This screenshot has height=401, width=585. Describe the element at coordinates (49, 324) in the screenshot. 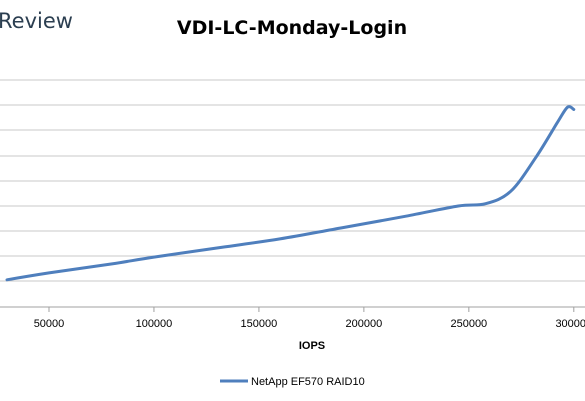

I see `x-tick-label: 50000` at that location.